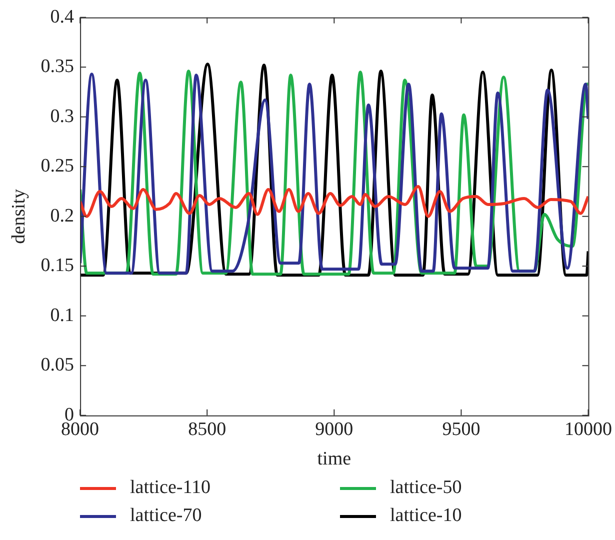 This screenshot has height=540, width=615. Describe the element at coordinates (166, 516) in the screenshot. I see `legend-label: lattice-70` at that location.